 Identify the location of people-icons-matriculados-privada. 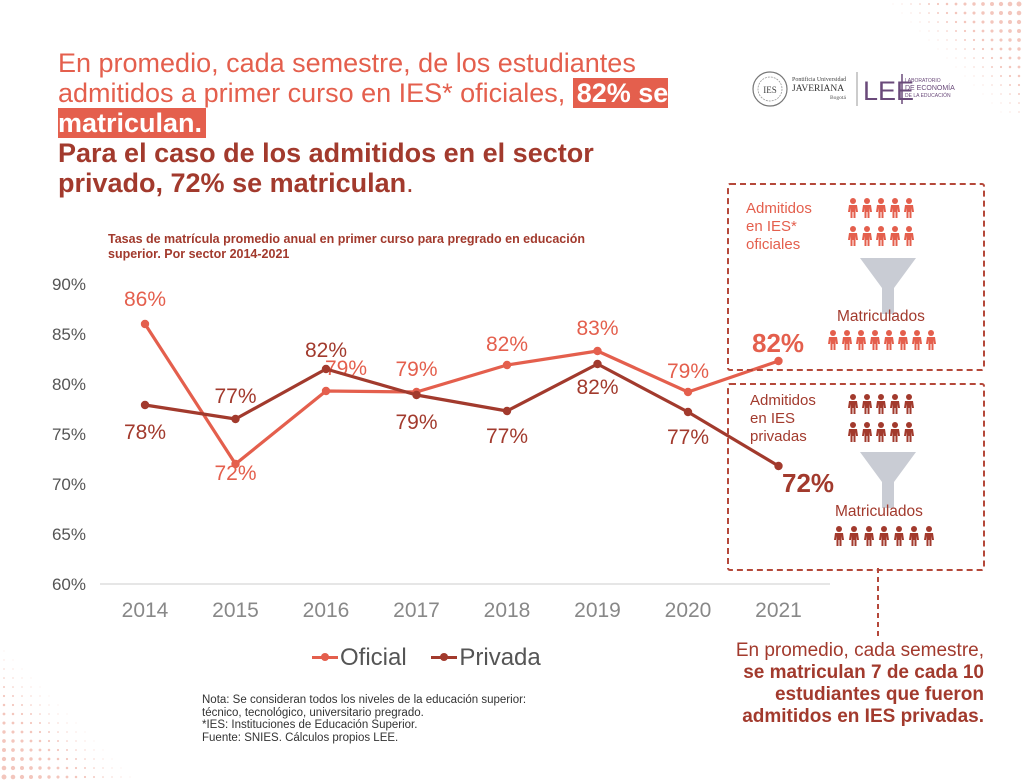
(884, 536).